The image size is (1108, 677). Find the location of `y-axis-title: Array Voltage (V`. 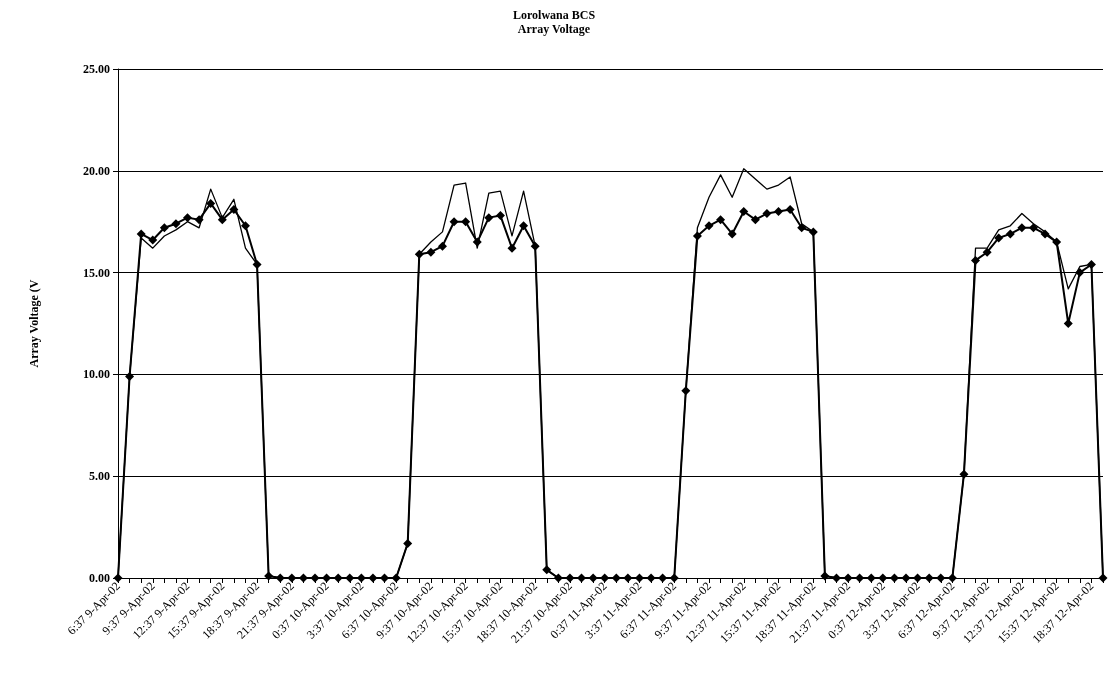

y-axis-title: Array Voltage (V is located at coordinates (34, 323).